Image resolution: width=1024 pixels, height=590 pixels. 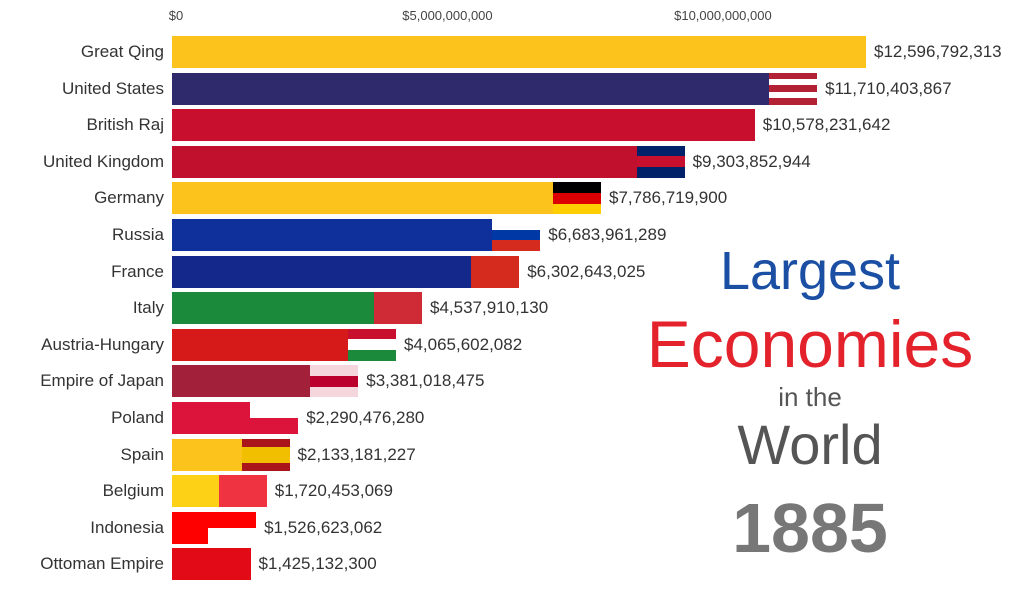 I want to click on category-label: Empire of Japan, so click(x=102, y=381).